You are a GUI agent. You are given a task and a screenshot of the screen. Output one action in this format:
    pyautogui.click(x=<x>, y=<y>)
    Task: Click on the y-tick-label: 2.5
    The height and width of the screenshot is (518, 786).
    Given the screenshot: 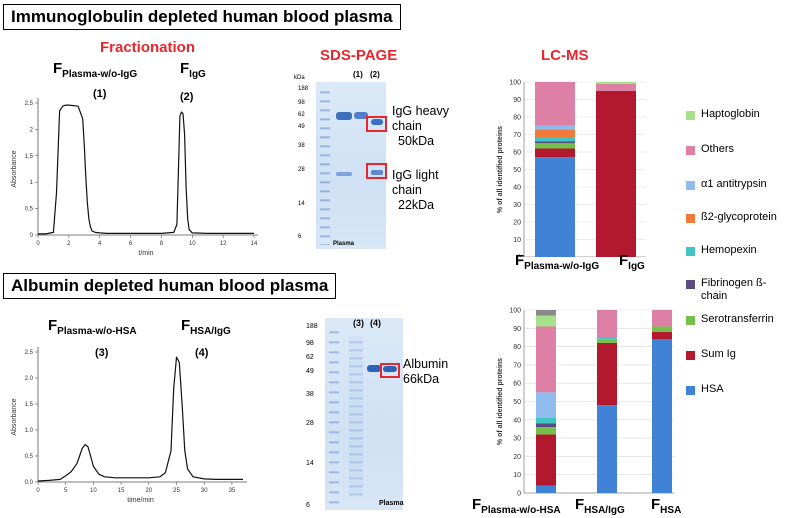 What is the action you would take?
    pyautogui.click(x=29, y=353)
    